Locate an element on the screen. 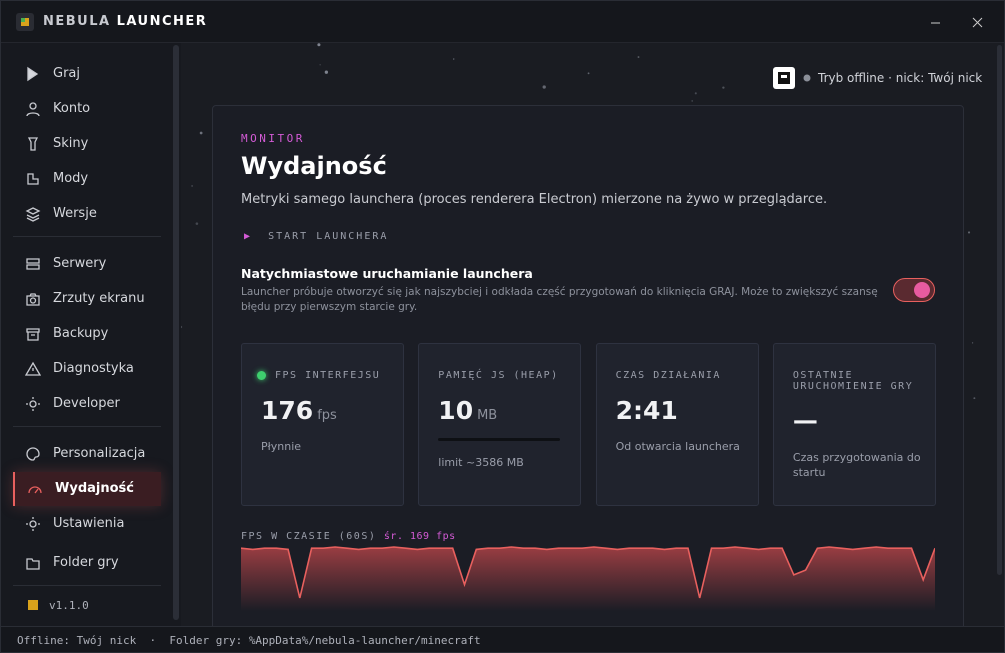  nav-item: Serwery is located at coordinates (87, 264).